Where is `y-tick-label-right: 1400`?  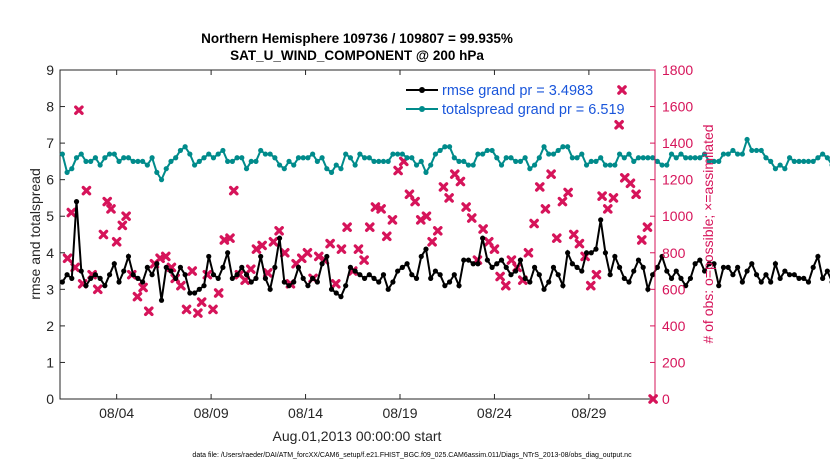 y-tick-label-right: 1400 is located at coordinates (677, 143).